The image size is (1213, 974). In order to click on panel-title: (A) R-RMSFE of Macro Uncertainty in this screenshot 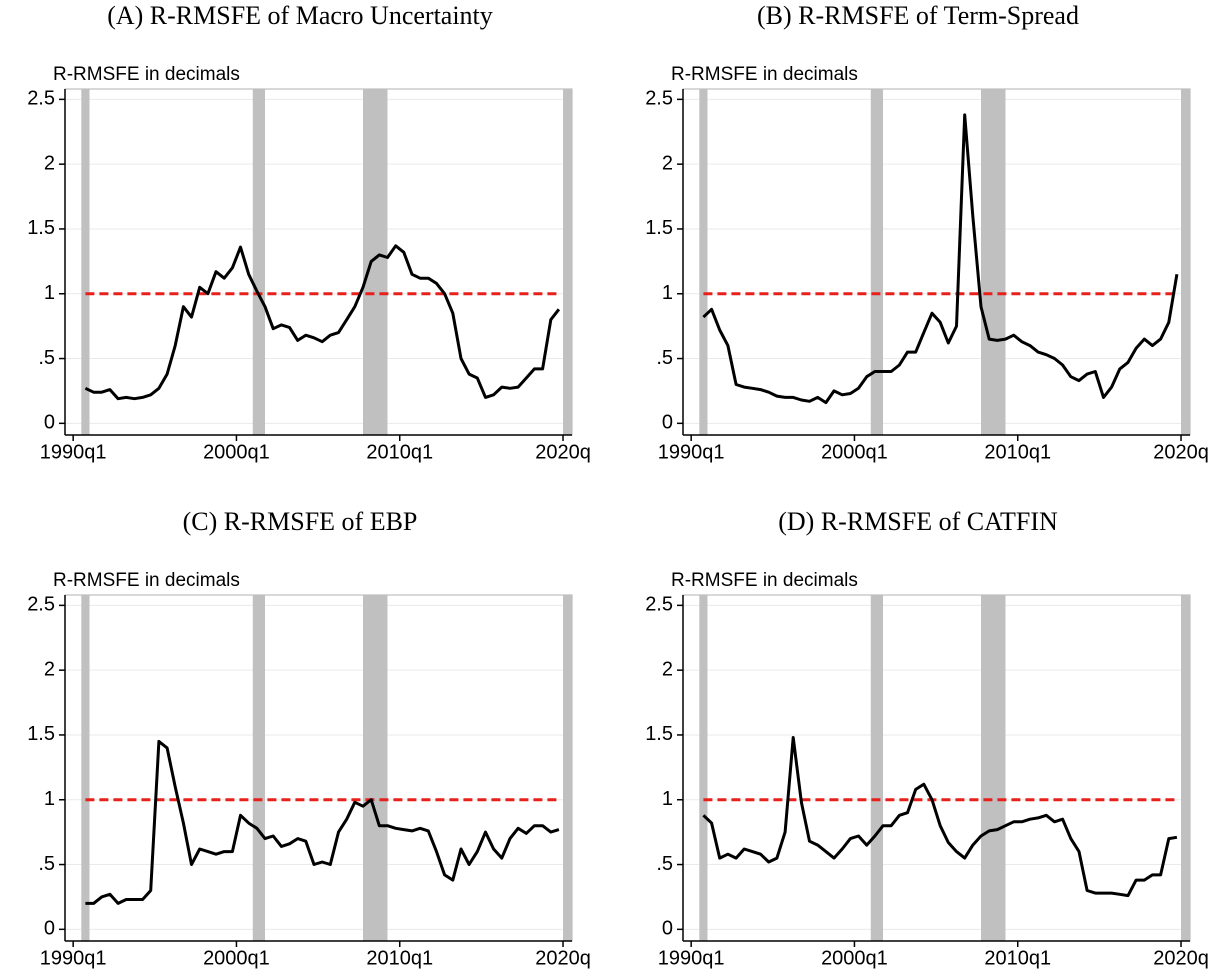, I will do `click(300, 15)`.